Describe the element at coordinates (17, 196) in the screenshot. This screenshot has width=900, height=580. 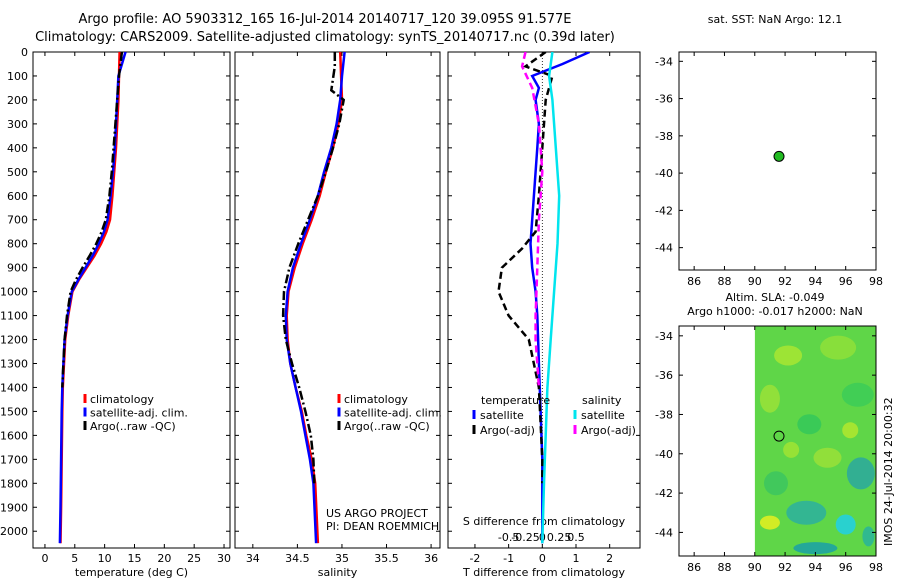
I see `depth-tick-label: 600` at that location.